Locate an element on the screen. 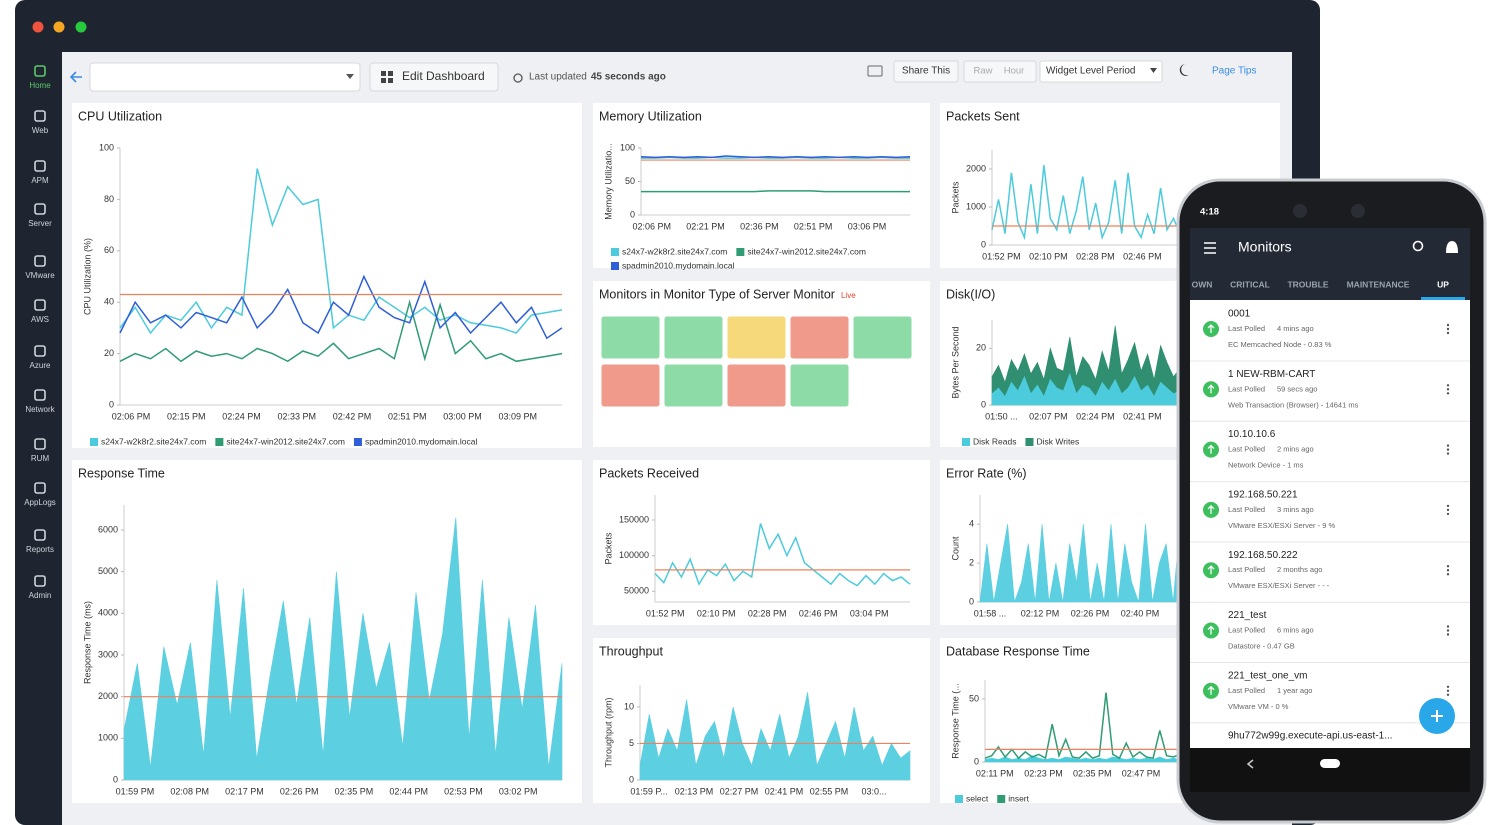  hour-label: Hour is located at coordinates (1014, 71).